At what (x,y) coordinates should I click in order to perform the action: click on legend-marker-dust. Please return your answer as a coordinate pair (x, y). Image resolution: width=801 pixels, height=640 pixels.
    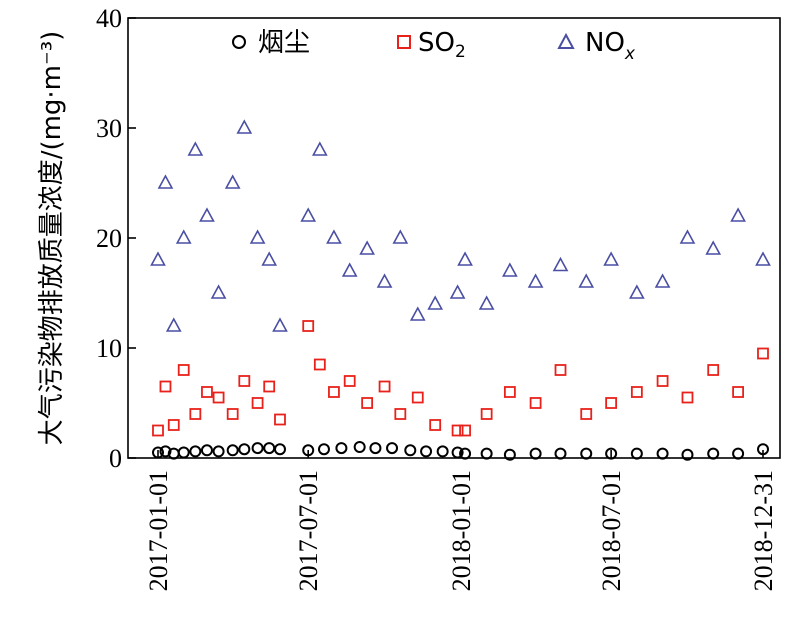
    Looking at the image, I should click on (239, 42).